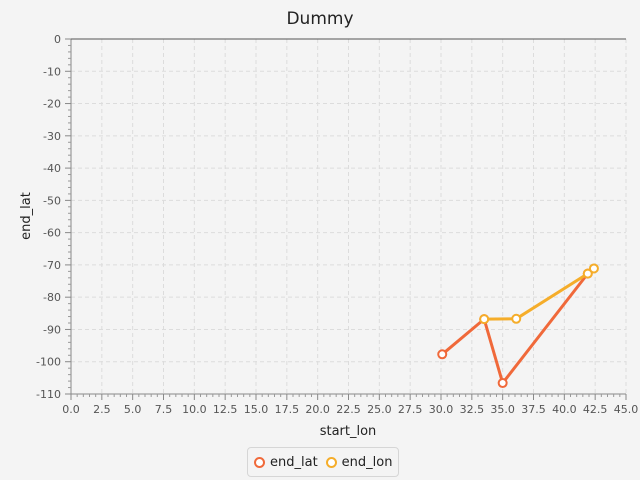 This screenshot has width=640, height=480. Describe the element at coordinates (379, 409) in the screenshot. I see `x-tick-label: 25.0` at that location.